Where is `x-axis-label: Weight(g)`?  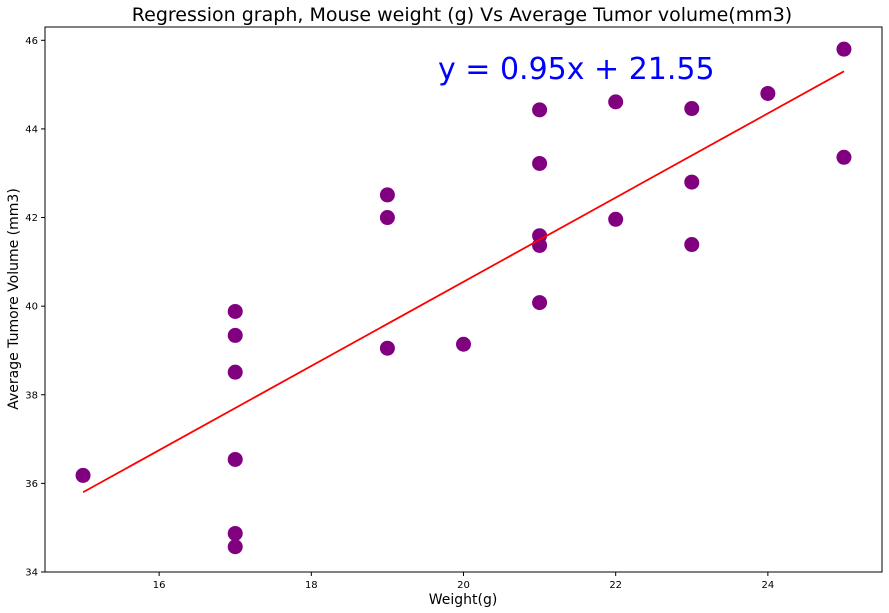 x-axis-label: Weight(g) is located at coordinates (463, 600).